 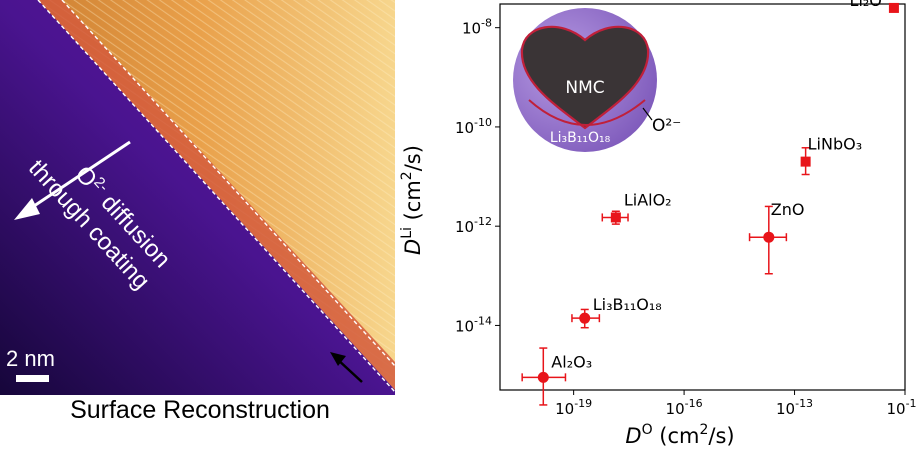 I want to click on x-tick-label: 10-10, so click(x=901, y=407).